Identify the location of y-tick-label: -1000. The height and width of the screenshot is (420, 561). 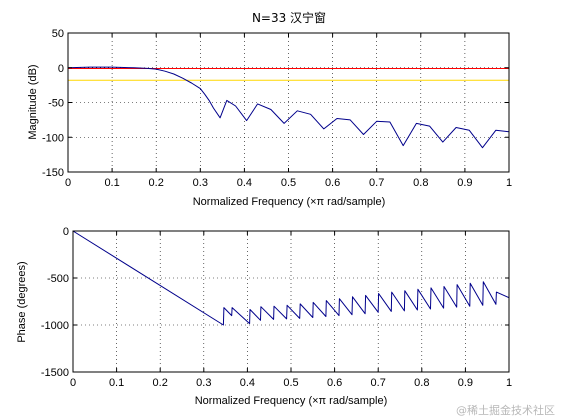
(55, 326).